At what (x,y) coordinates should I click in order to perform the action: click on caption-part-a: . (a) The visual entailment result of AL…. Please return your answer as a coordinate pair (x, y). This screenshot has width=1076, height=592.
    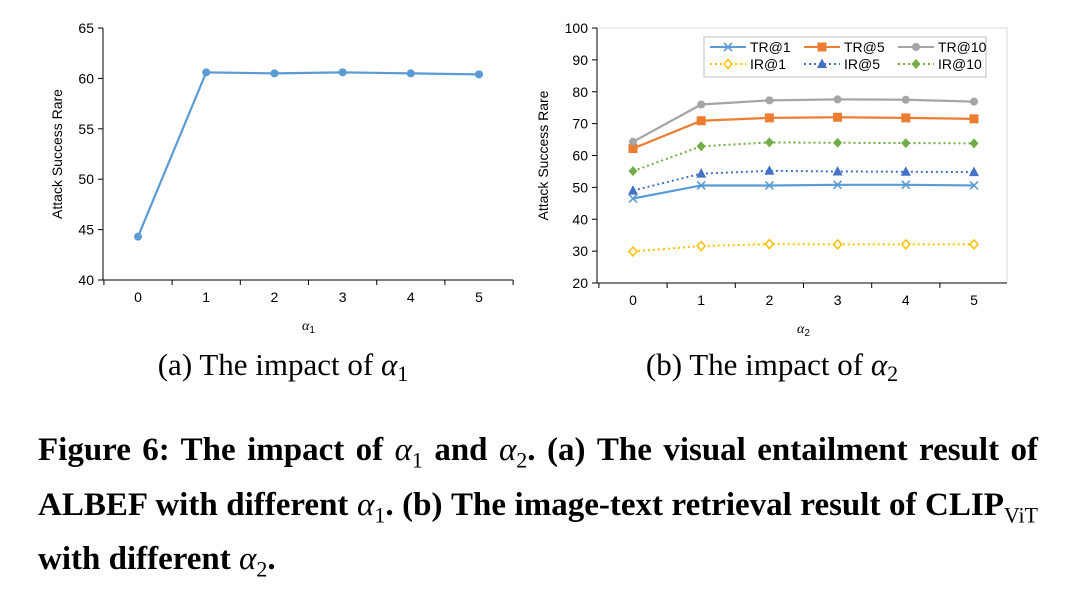
    Looking at the image, I should click on (538, 477).